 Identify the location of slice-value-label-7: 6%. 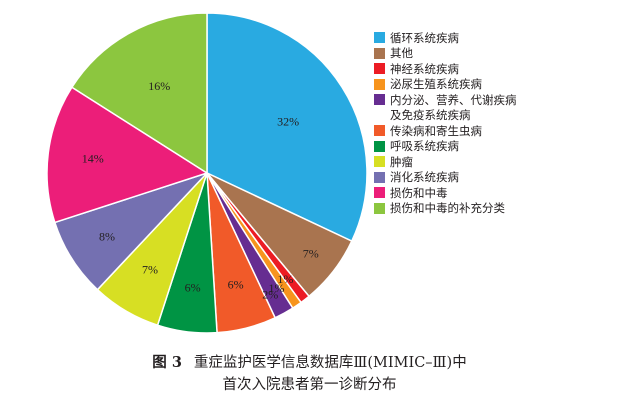
(193, 287).